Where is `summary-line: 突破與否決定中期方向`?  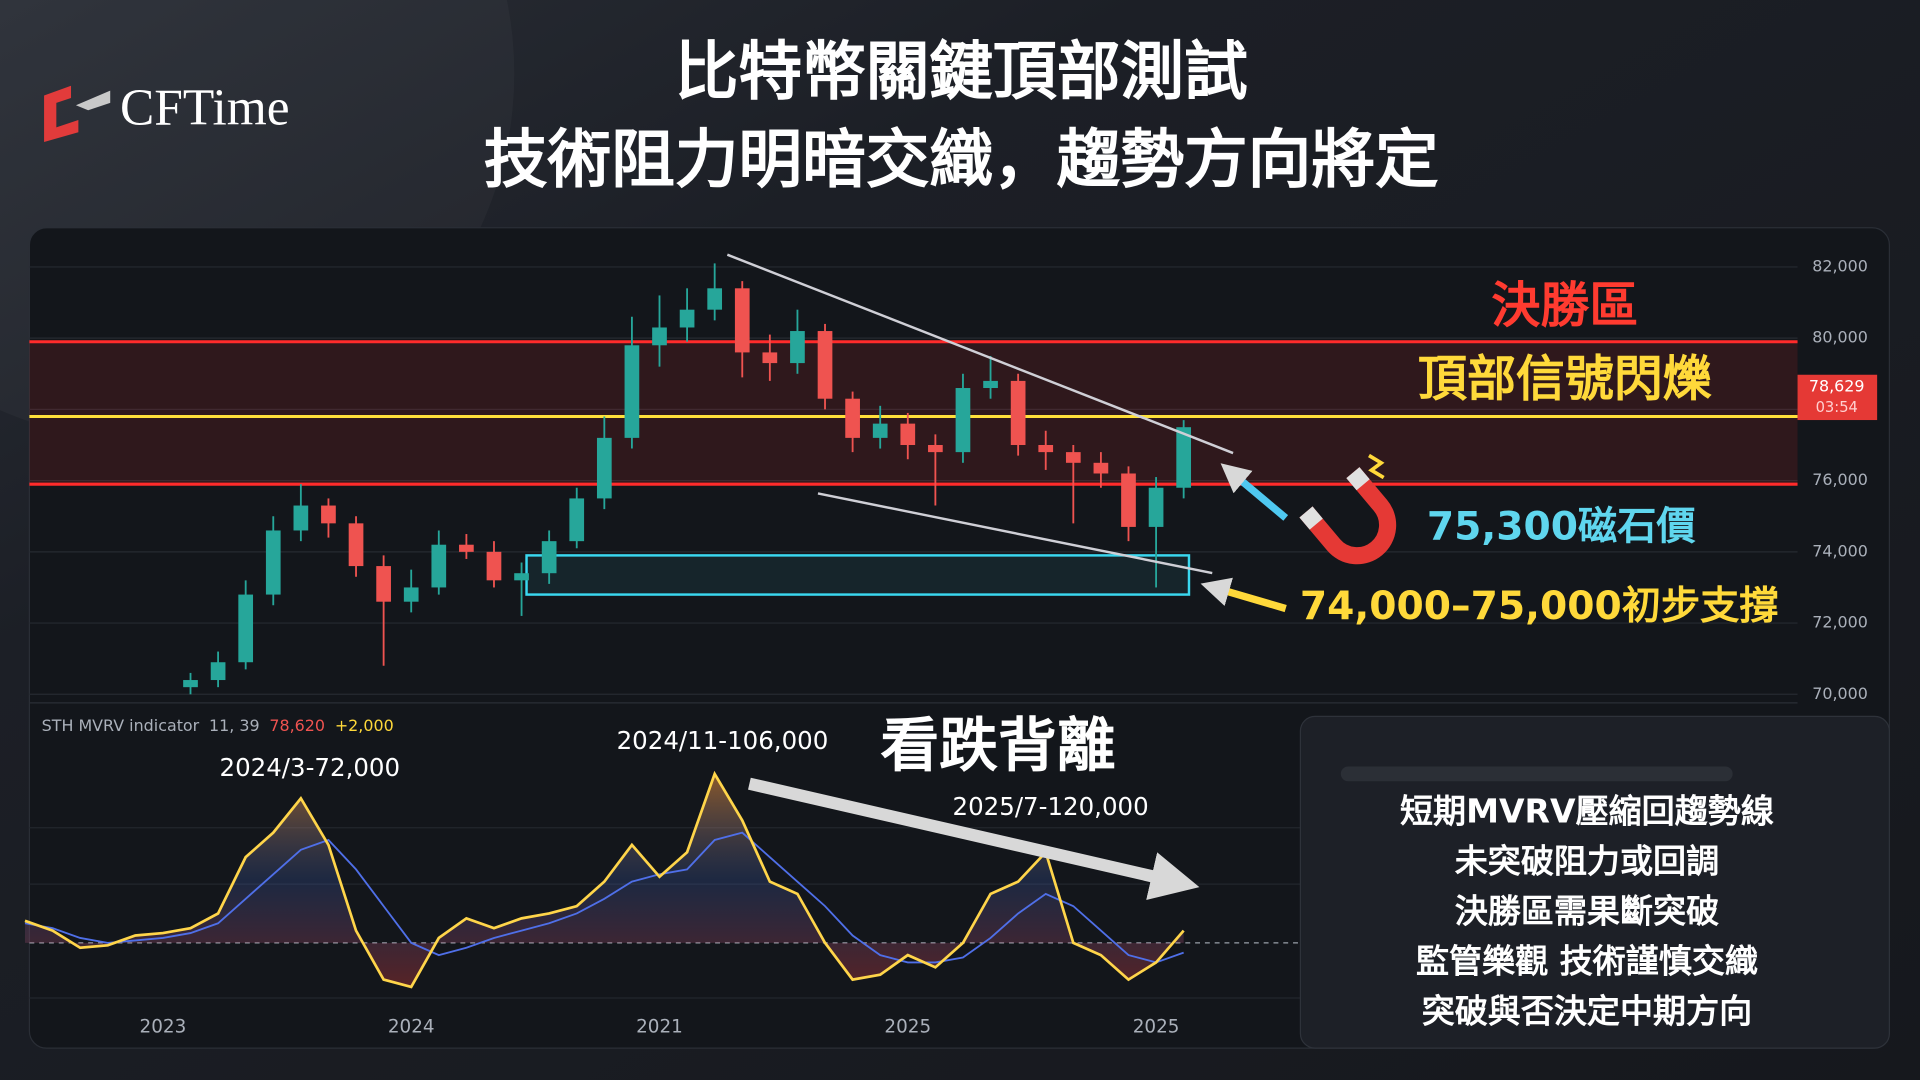
summary-line: 突破與否決定中期方向 is located at coordinates (1587, 1010).